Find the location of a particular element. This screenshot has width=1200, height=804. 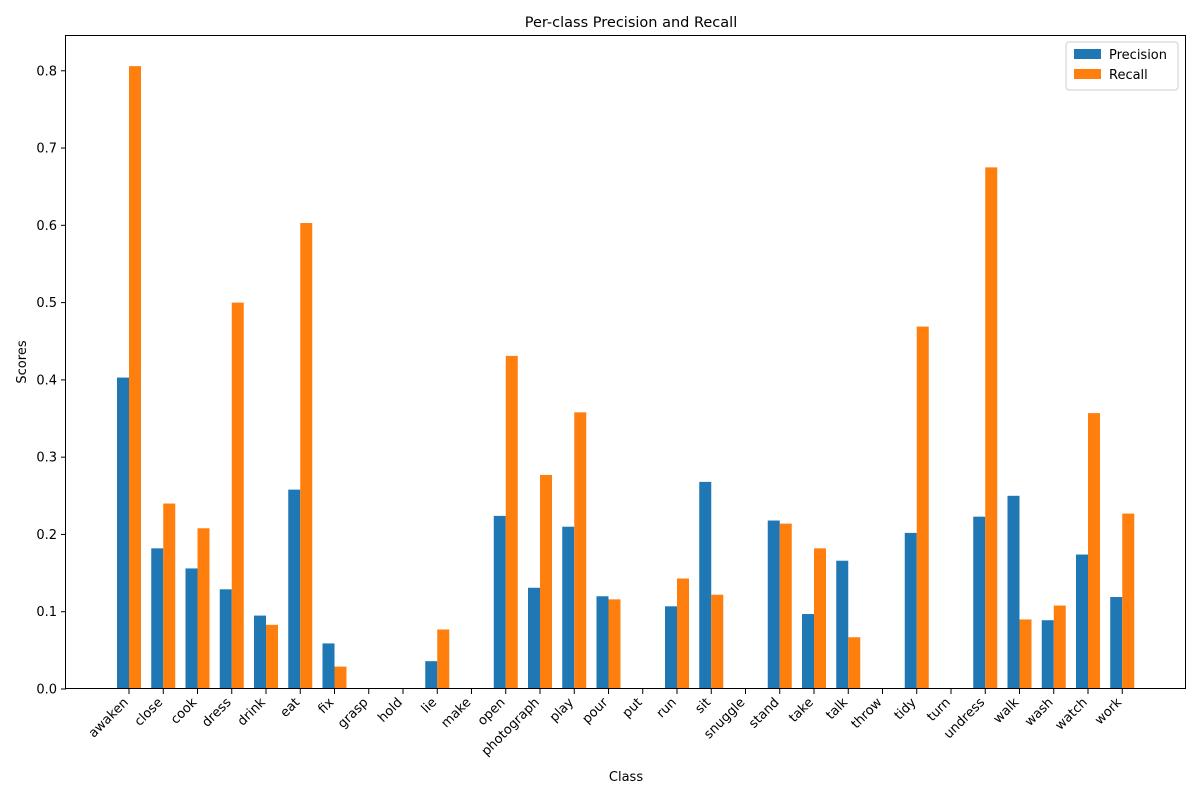

bar-recall-close is located at coordinates (169, 596).